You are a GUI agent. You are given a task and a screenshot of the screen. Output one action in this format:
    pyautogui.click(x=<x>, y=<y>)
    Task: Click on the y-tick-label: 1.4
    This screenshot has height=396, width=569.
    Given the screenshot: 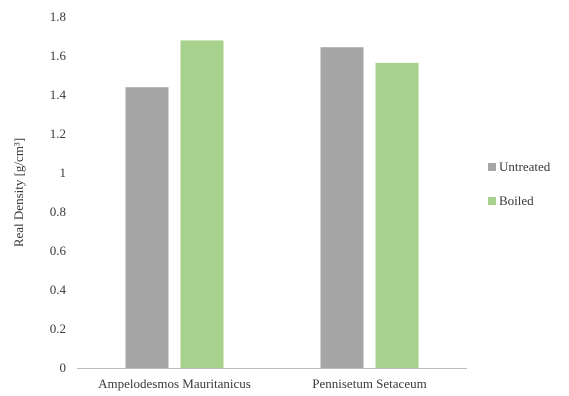 What is the action you would take?
    pyautogui.click(x=58, y=94)
    